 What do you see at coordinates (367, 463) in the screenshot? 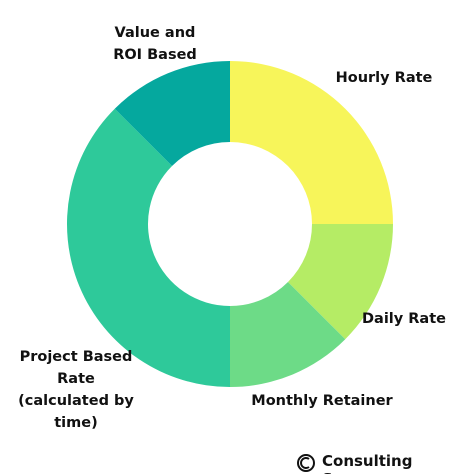
I see `footer: Consulting Success` at bounding box center [367, 463].